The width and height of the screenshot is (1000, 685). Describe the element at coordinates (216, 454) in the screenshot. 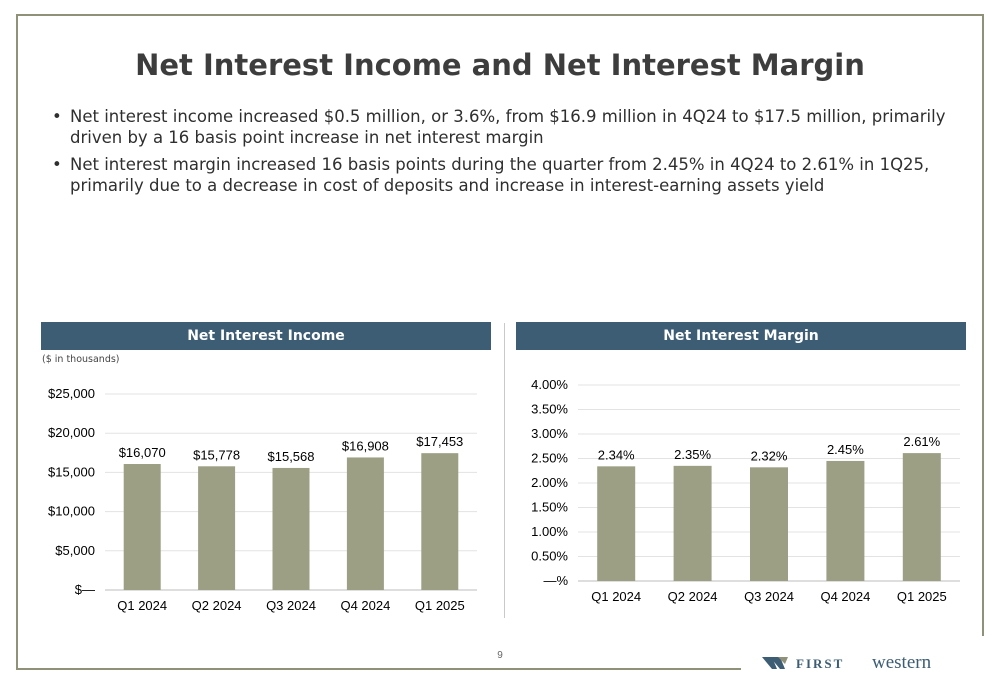

I see `nii-value-label: $15,778` at that location.